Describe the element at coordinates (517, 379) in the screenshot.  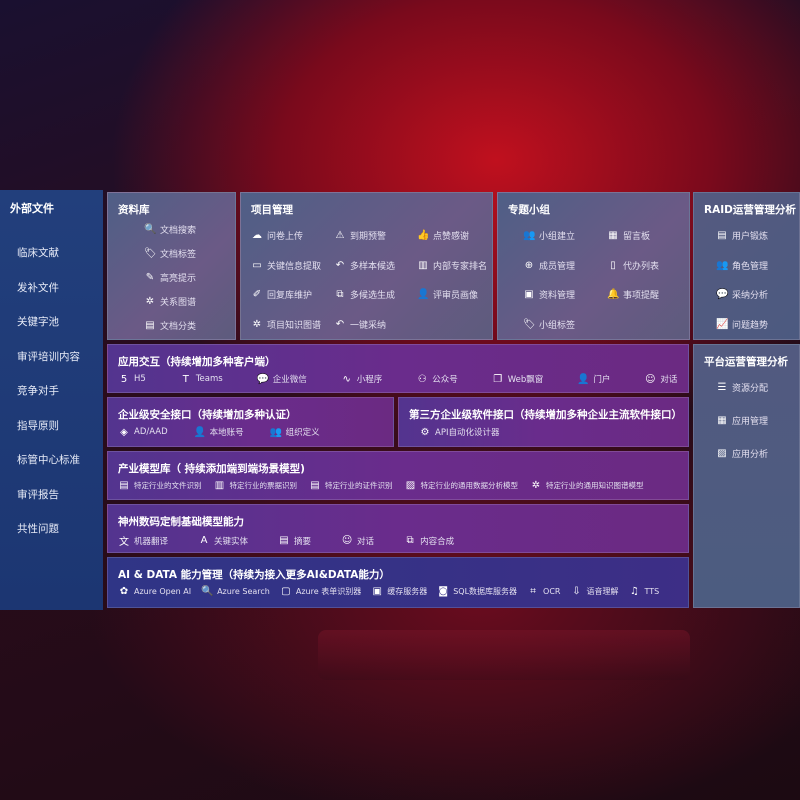
I see `feature-item: ❐ Web飘窗` at that location.